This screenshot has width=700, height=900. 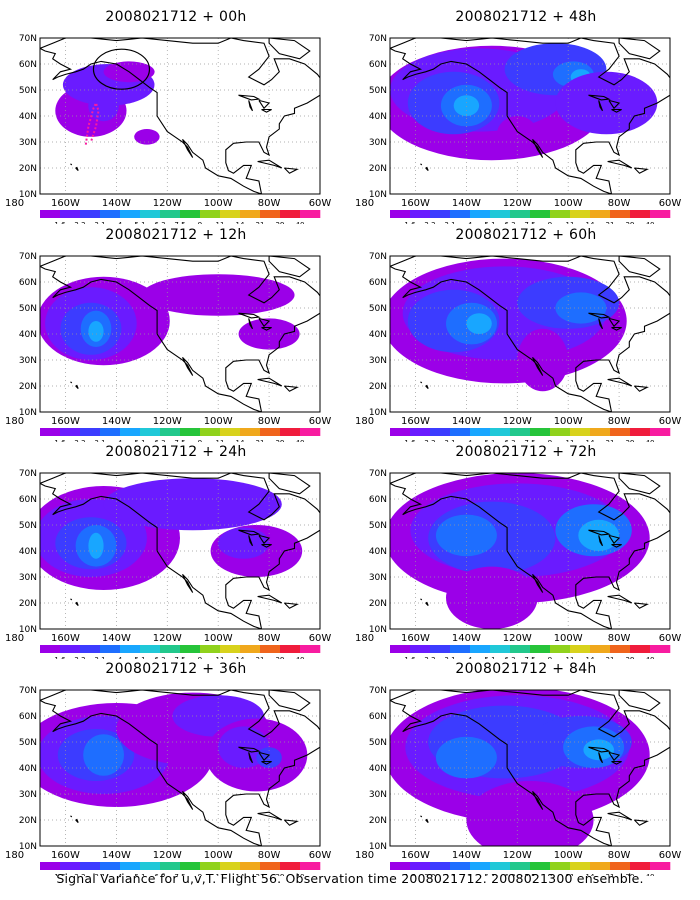 I want to click on lat-tick-label: 50N, so click(x=28, y=91).